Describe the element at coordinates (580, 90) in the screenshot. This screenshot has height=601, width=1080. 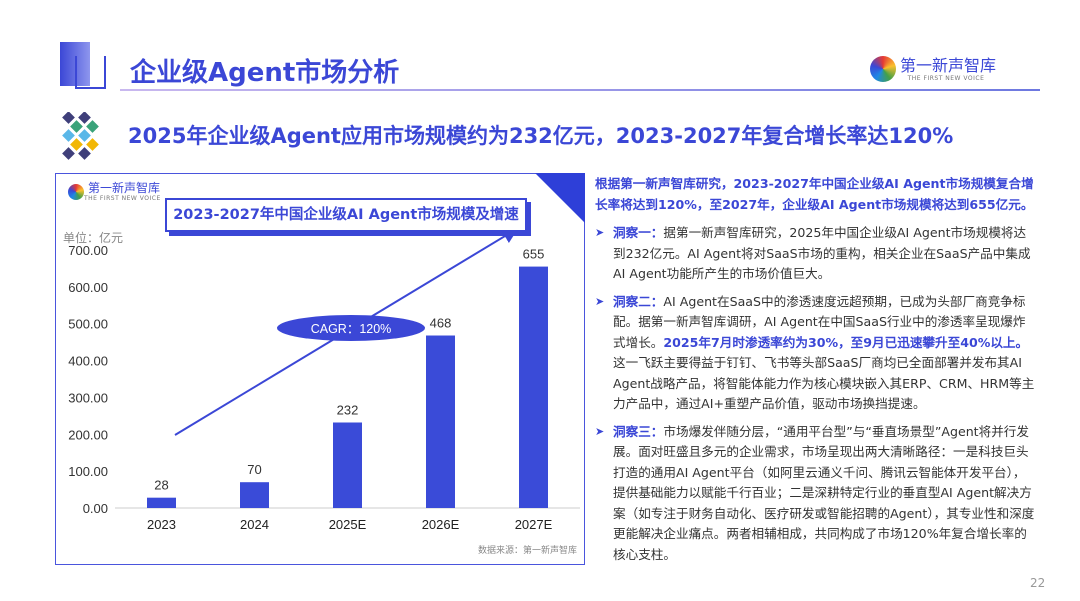
I see `title-divider` at that location.